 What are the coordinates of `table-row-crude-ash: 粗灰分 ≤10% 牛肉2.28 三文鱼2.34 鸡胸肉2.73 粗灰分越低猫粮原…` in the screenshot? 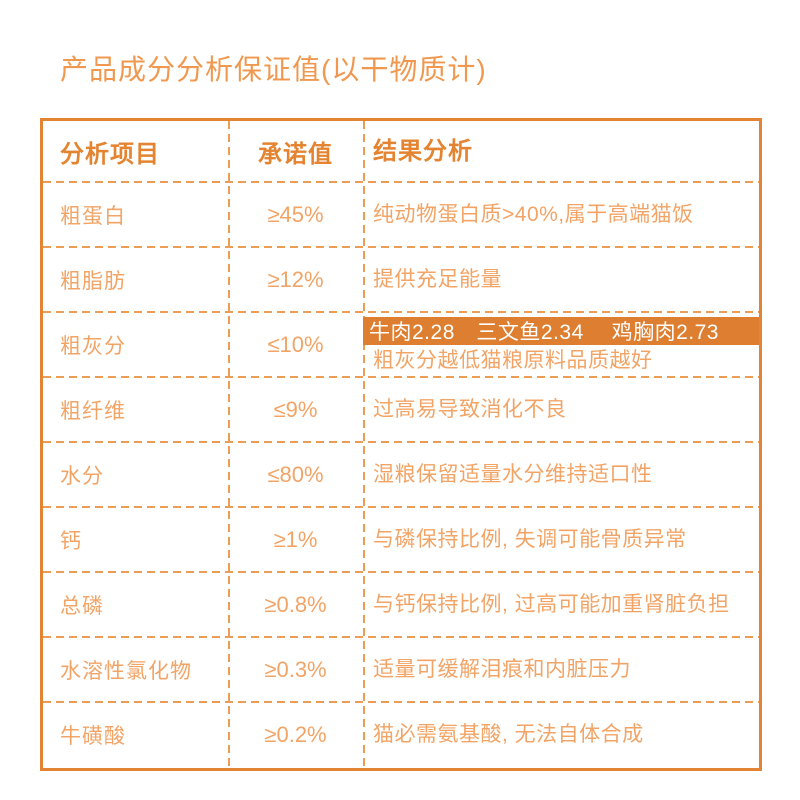 It's located at (401, 345).